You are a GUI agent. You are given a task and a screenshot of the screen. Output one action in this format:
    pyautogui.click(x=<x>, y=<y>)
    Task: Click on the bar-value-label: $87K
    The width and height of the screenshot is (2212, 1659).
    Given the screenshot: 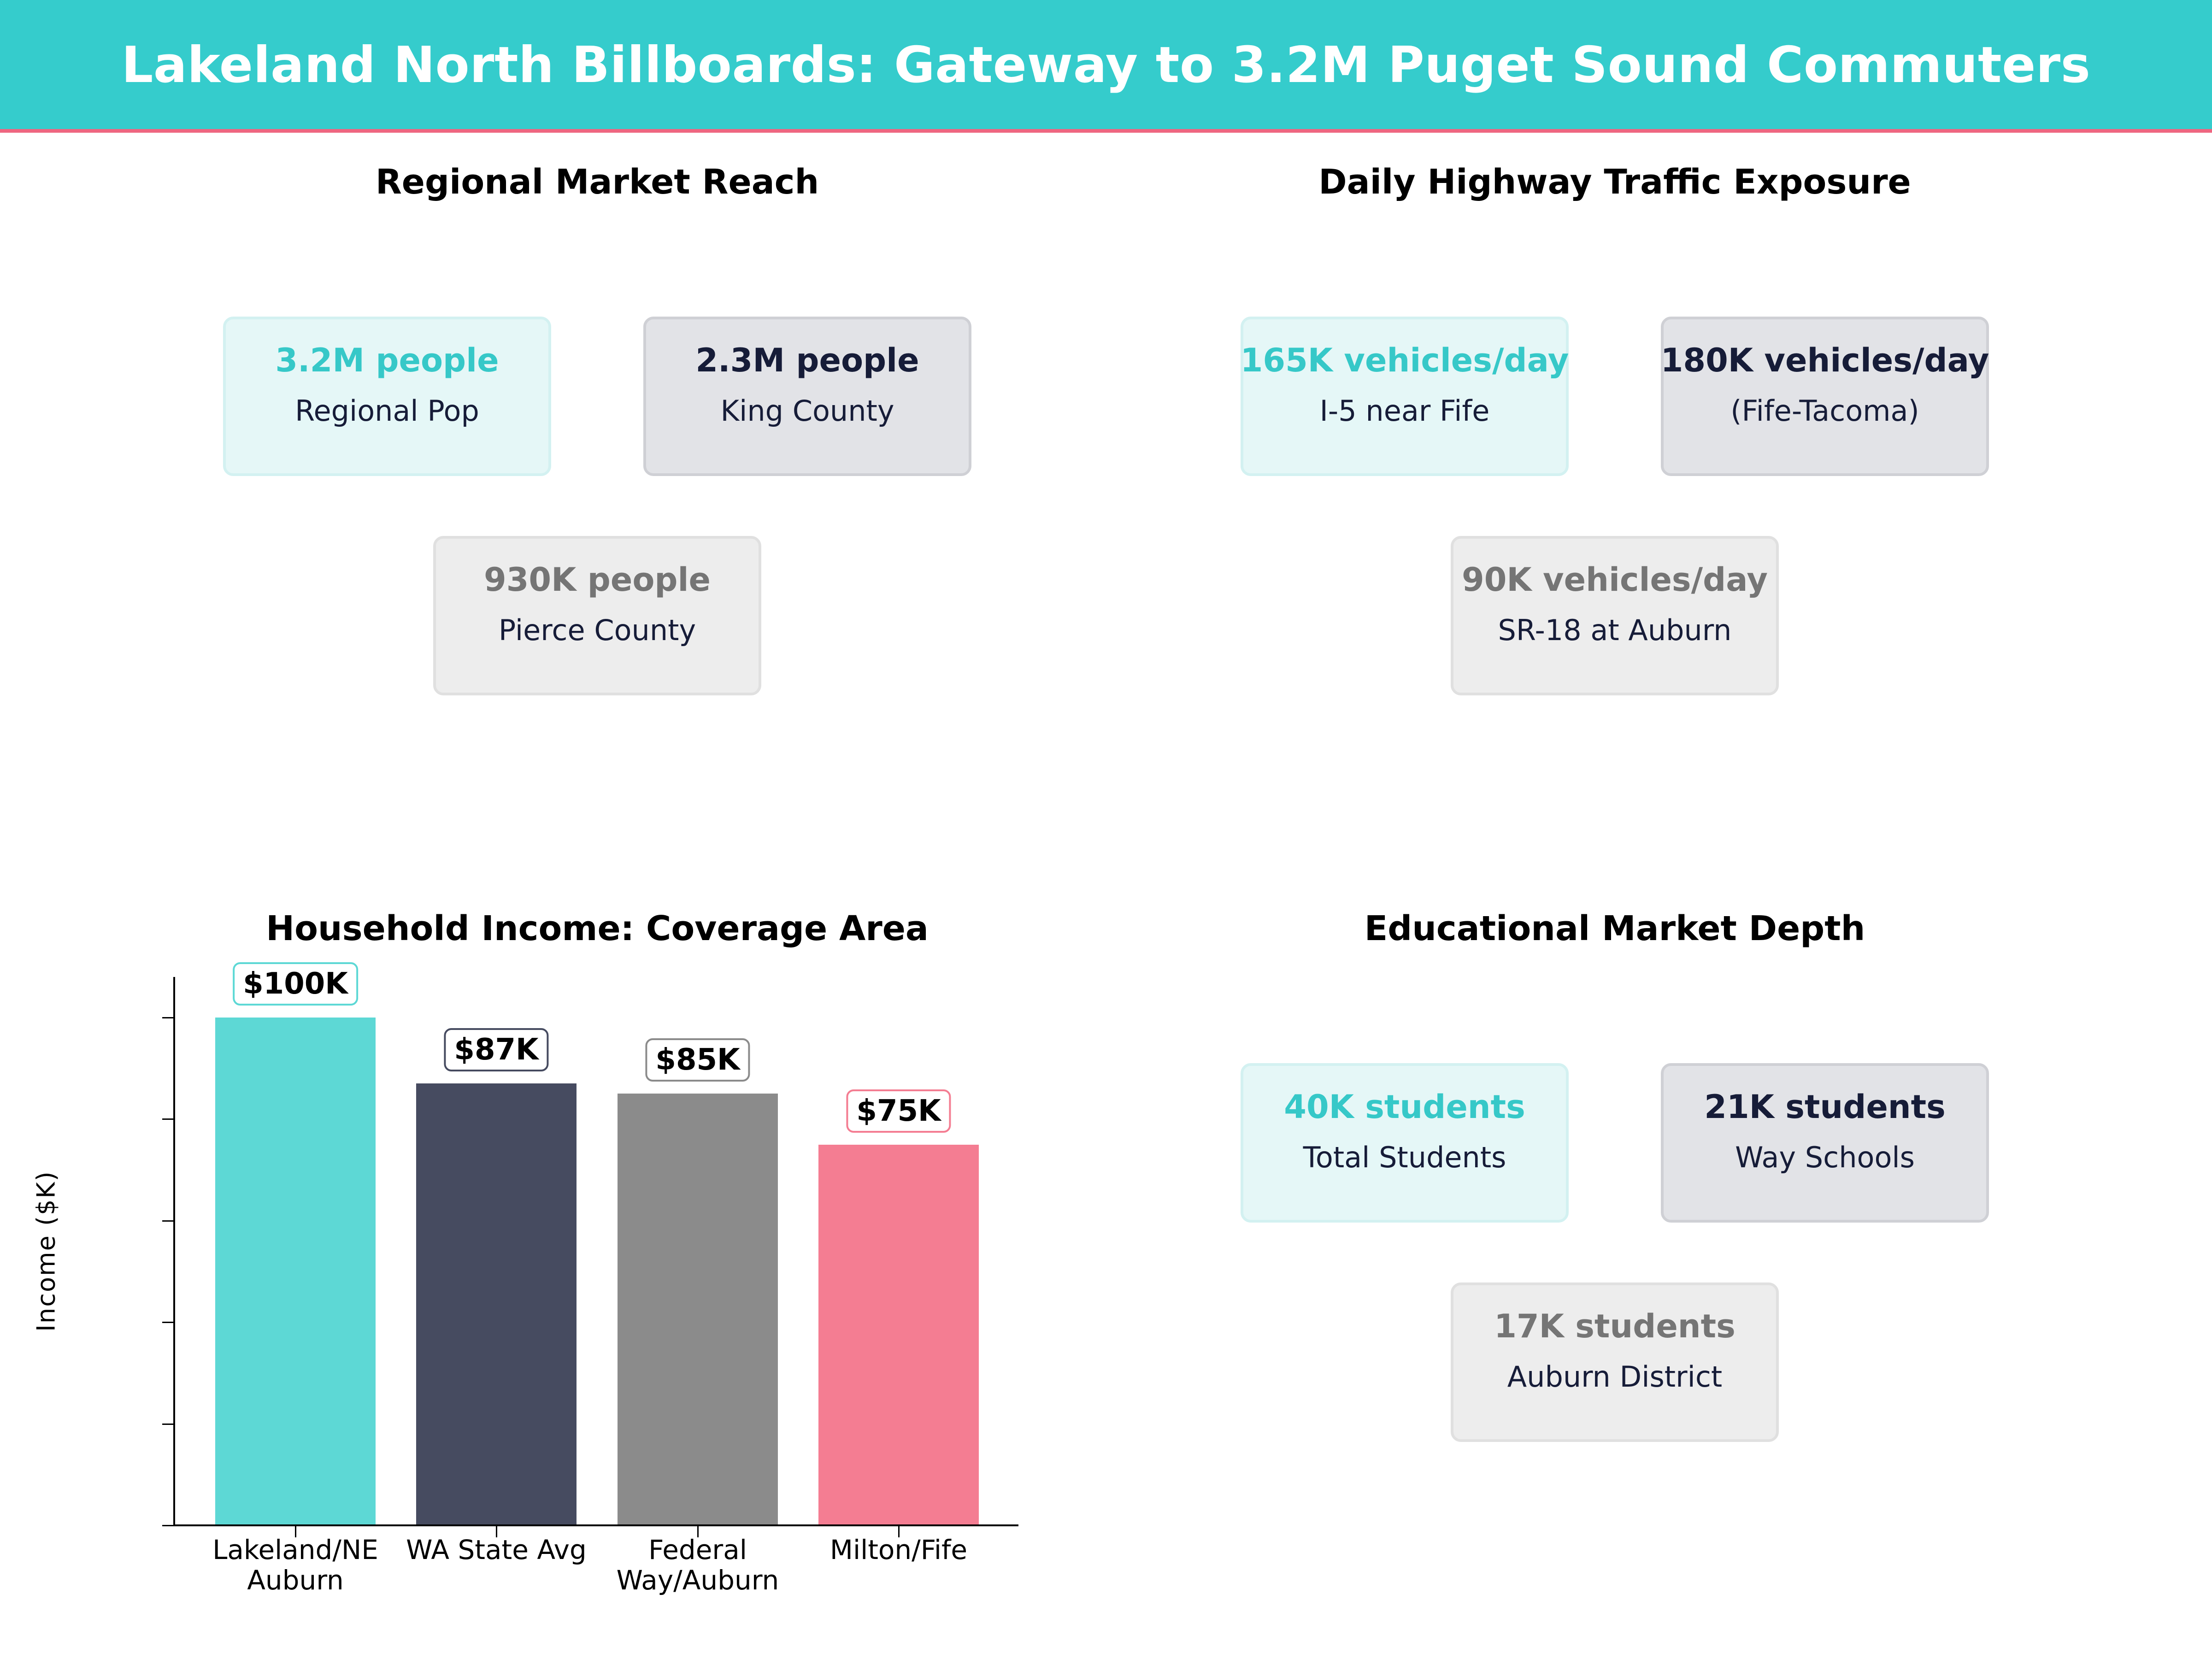 What is the action you would take?
    pyautogui.click(x=496, y=1050)
    